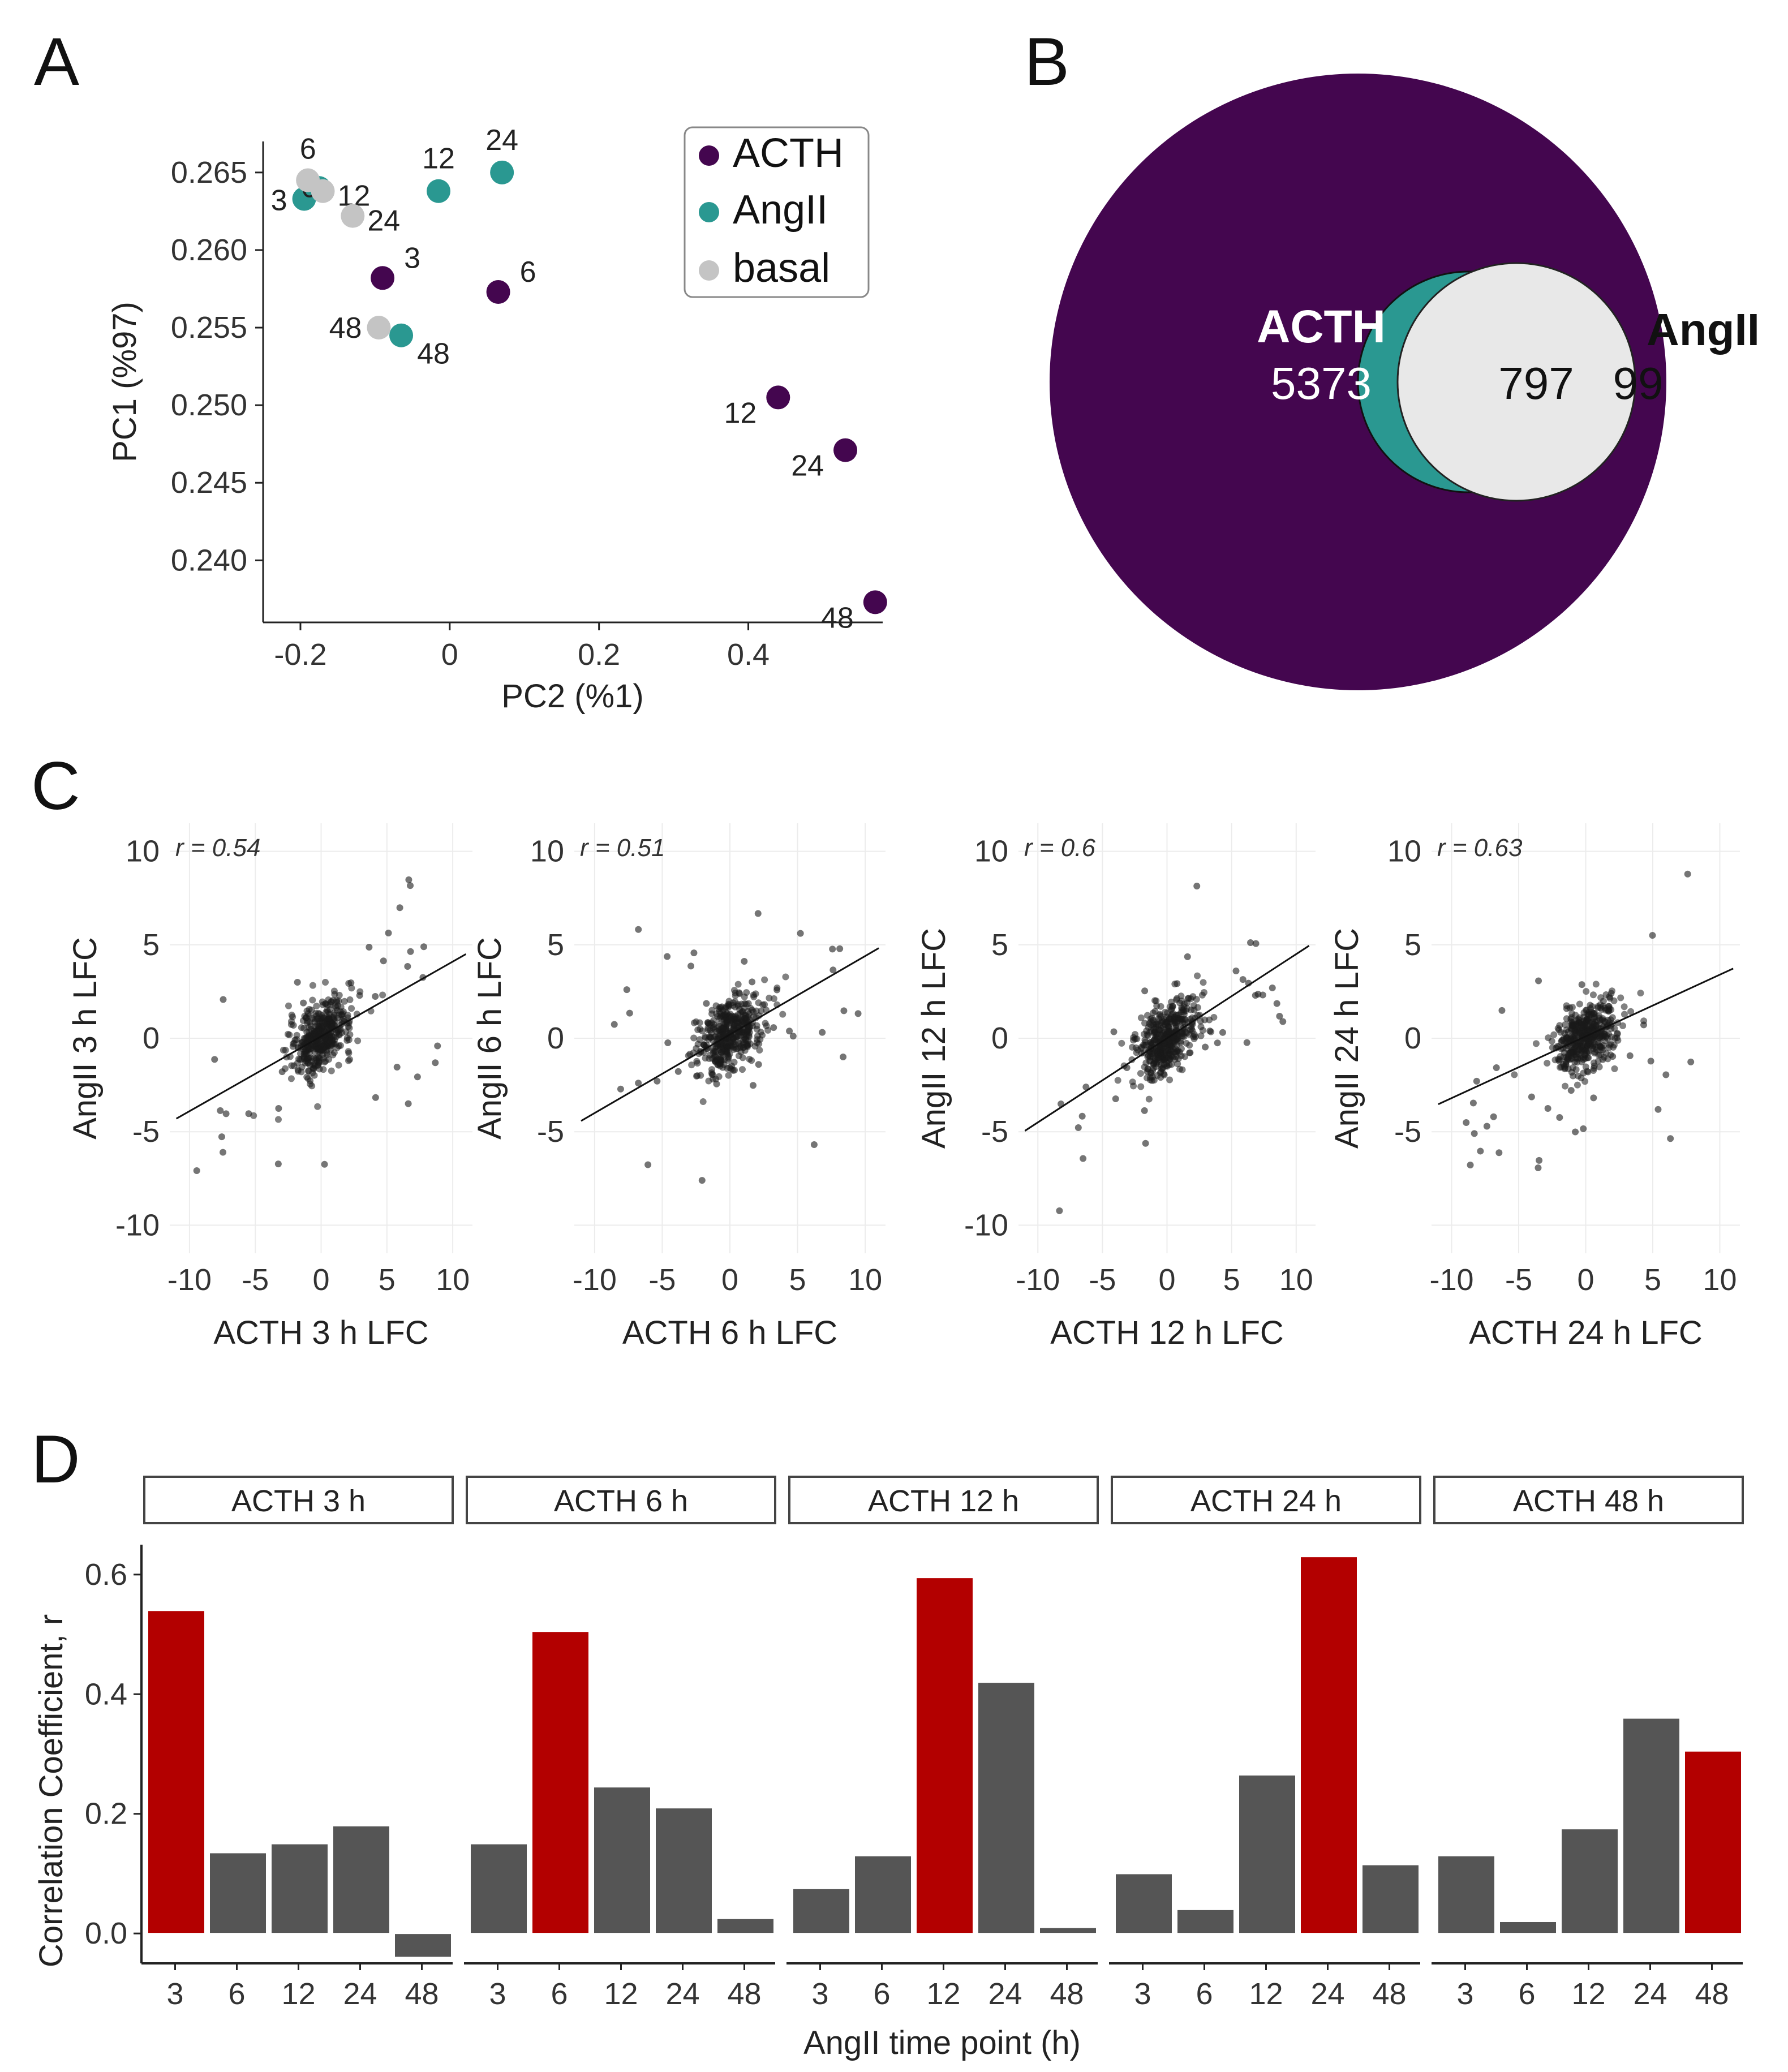 The width and height of the screenshot is (1788, 2072). I want to click on lfc-y-axis-label: AngII 6 h LFC, so click(490, 1038).